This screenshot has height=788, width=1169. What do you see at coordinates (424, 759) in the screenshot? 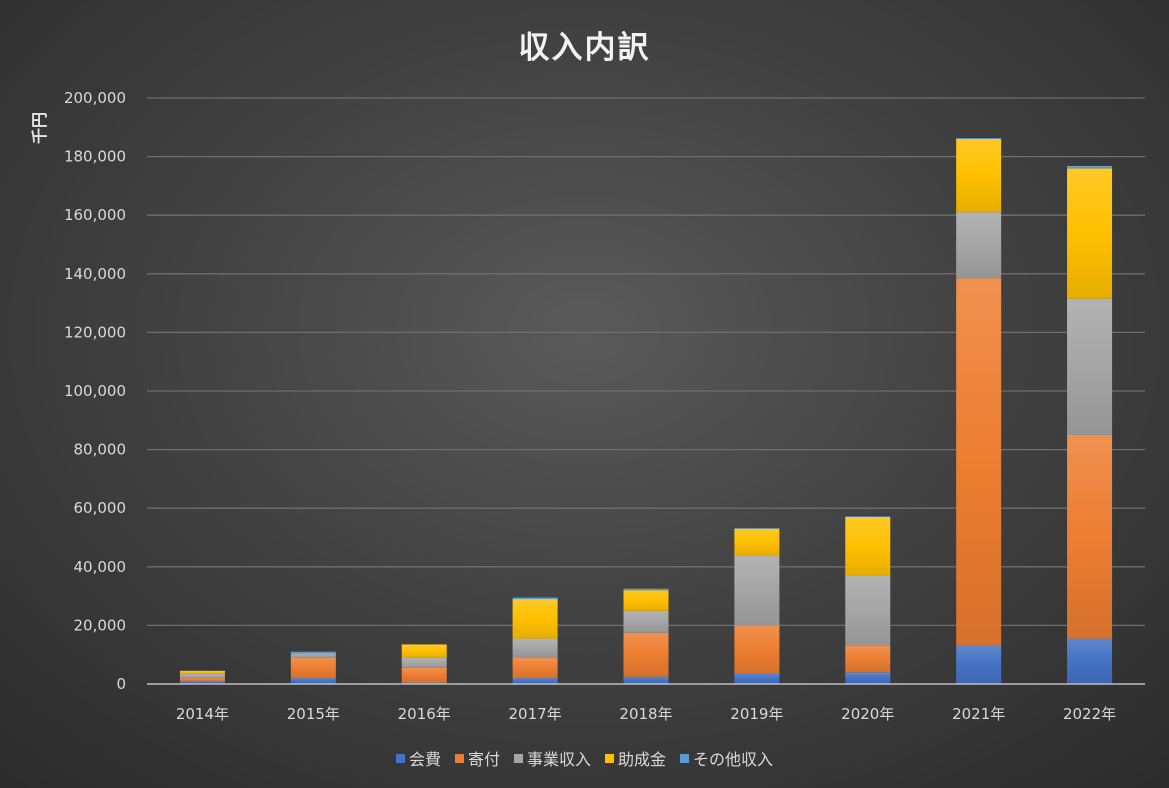
I see `legend-label: 会費` at bounding box center [424, 759].